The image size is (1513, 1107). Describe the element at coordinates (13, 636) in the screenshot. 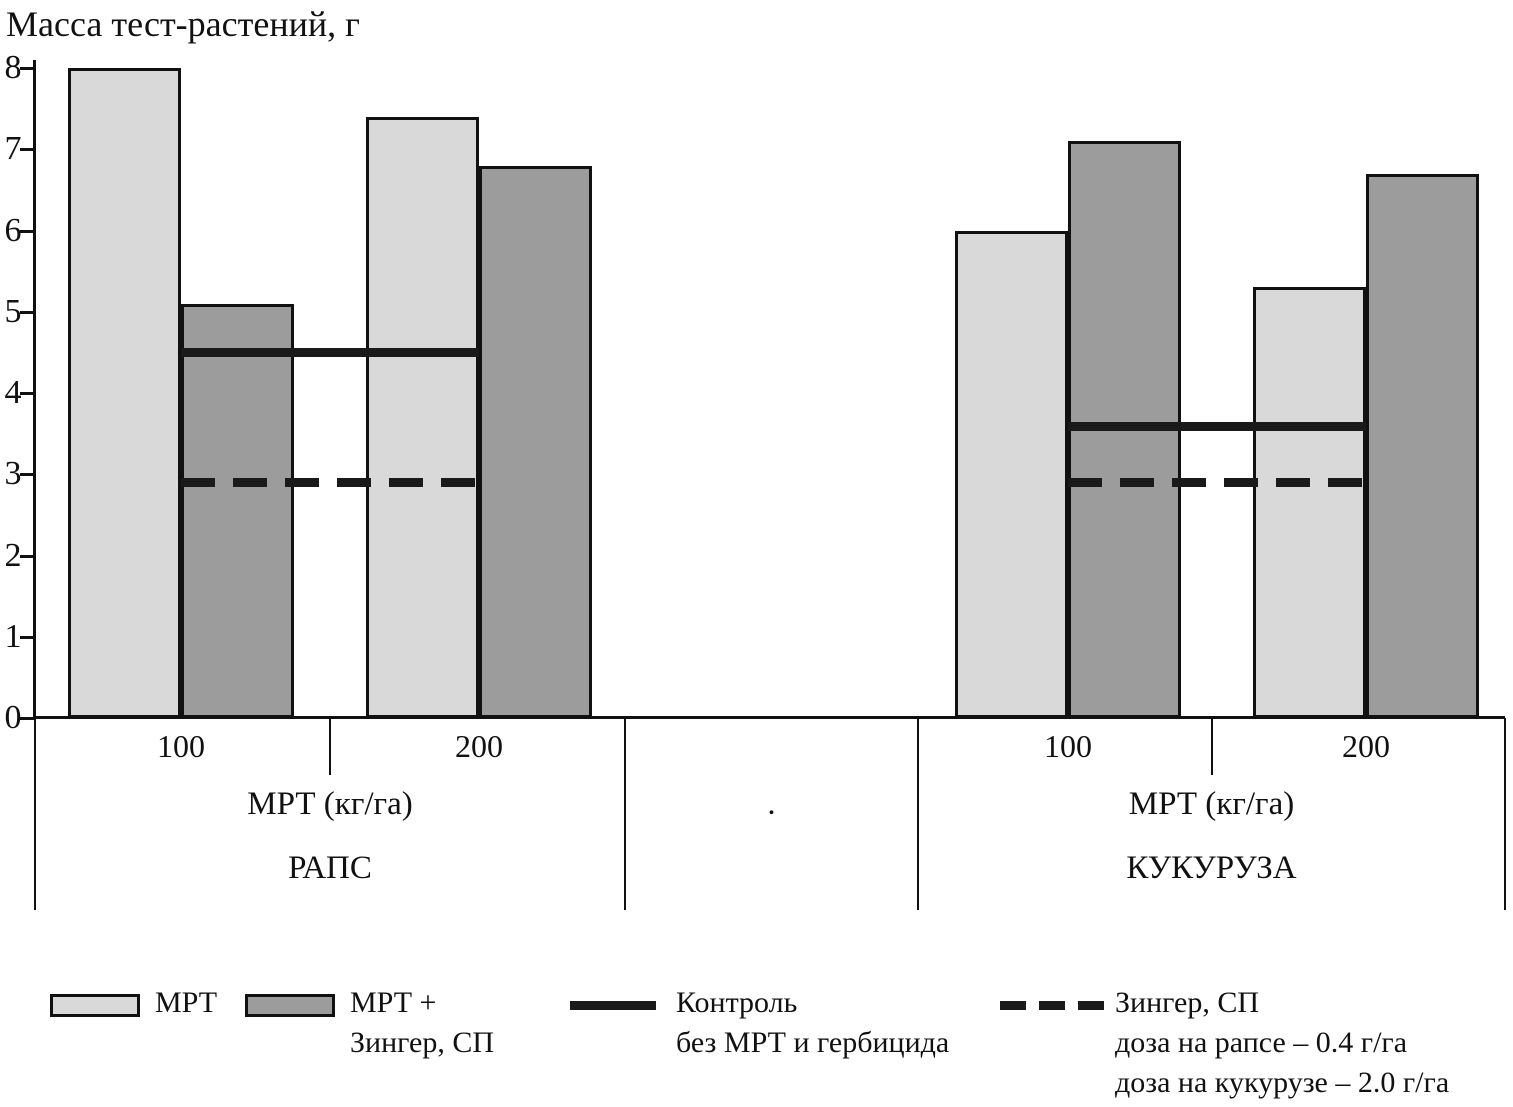

I see `y-tick-label: 1` at that location.